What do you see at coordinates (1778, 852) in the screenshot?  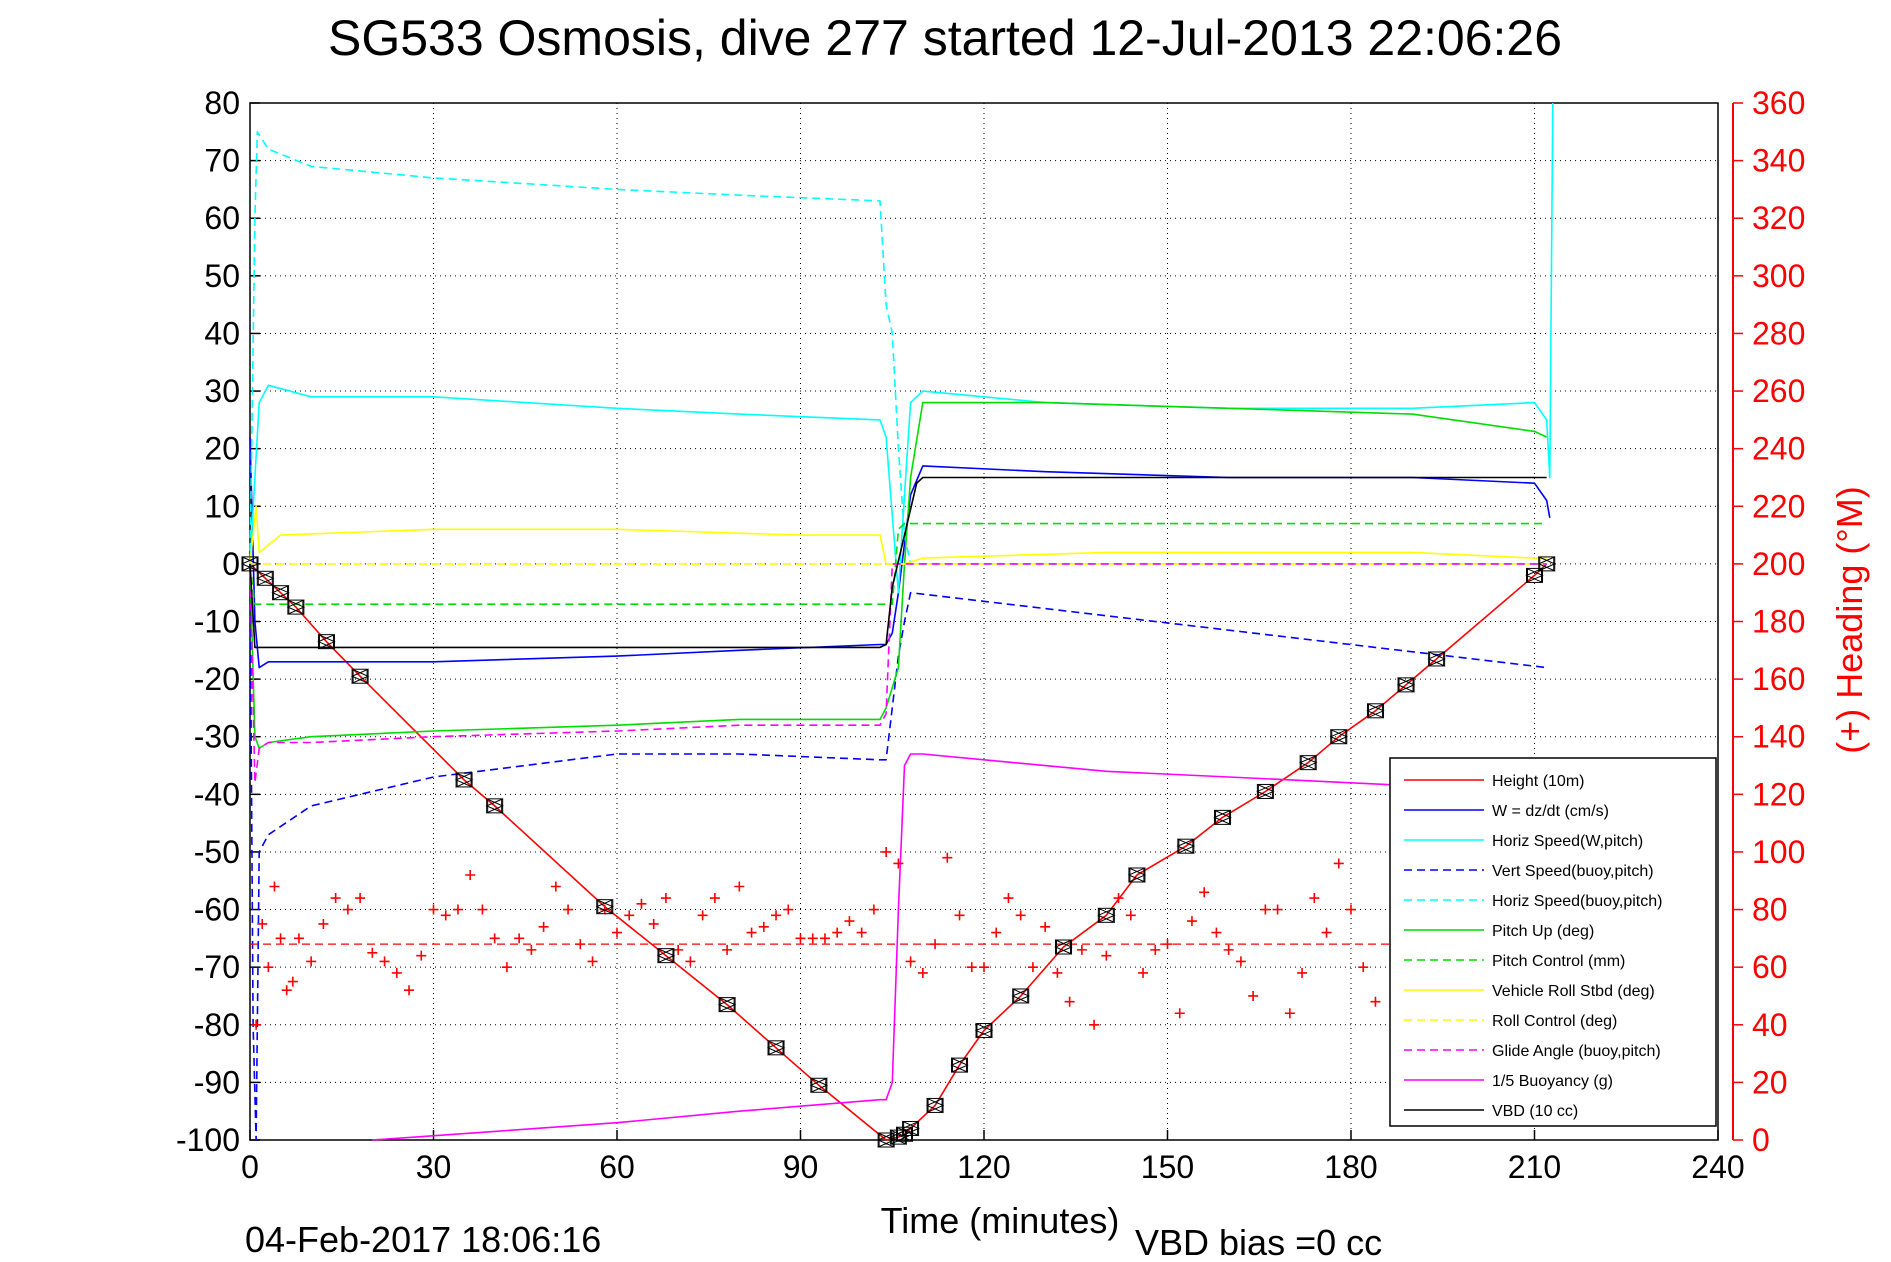 I see `y2-tick-label: 100` at bounding box center [1778, 852].